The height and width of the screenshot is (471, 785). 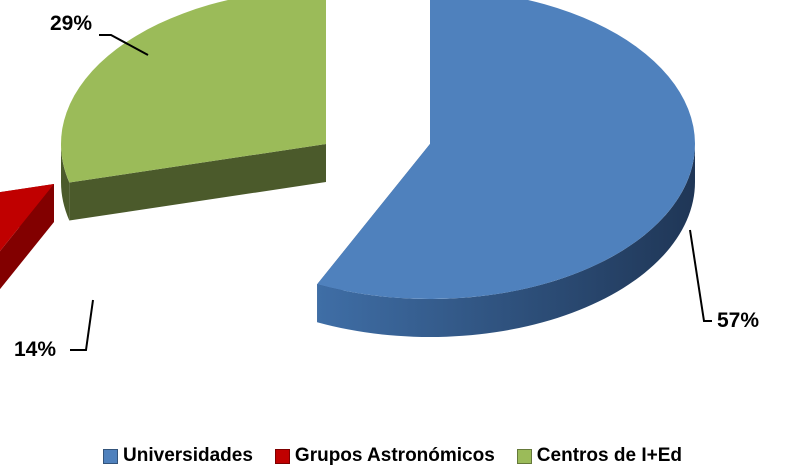 I want to click on pie-slice-grupos-astronomicos, so click(x=27, y=237).